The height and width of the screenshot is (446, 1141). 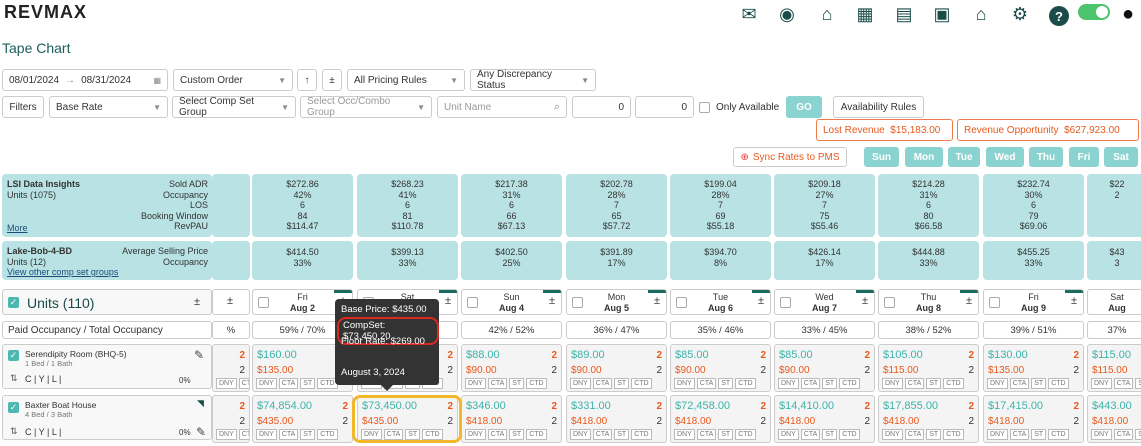 What do you see at coordinates (1128, 13) in the screenshot?
I see `user-icon: ●` at bounding box center [1128, 13].